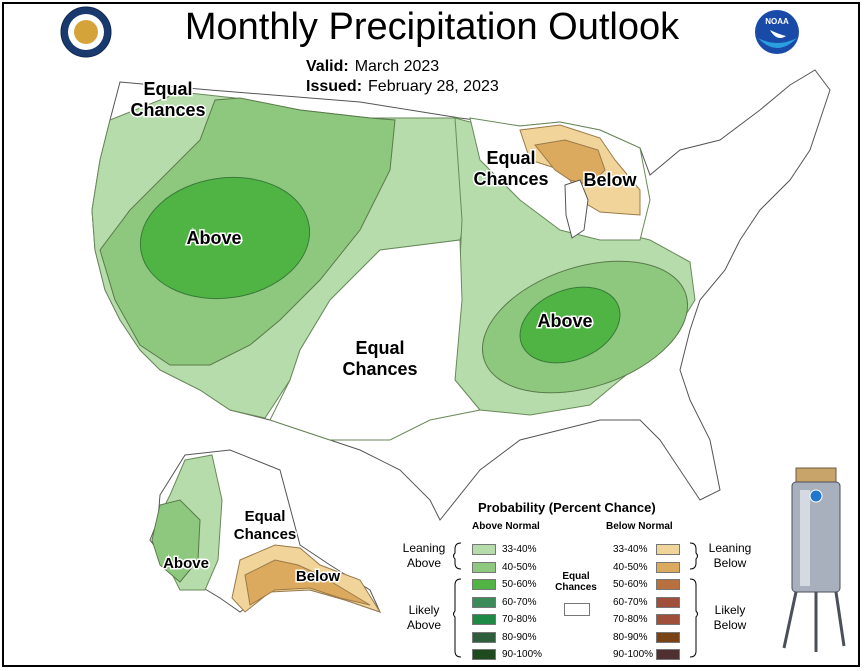  What do you see at coordinates (567, 507) in the screenshot?
I see `legend-title: Probability (Percent Chance)` at bounding box center [567, 507].